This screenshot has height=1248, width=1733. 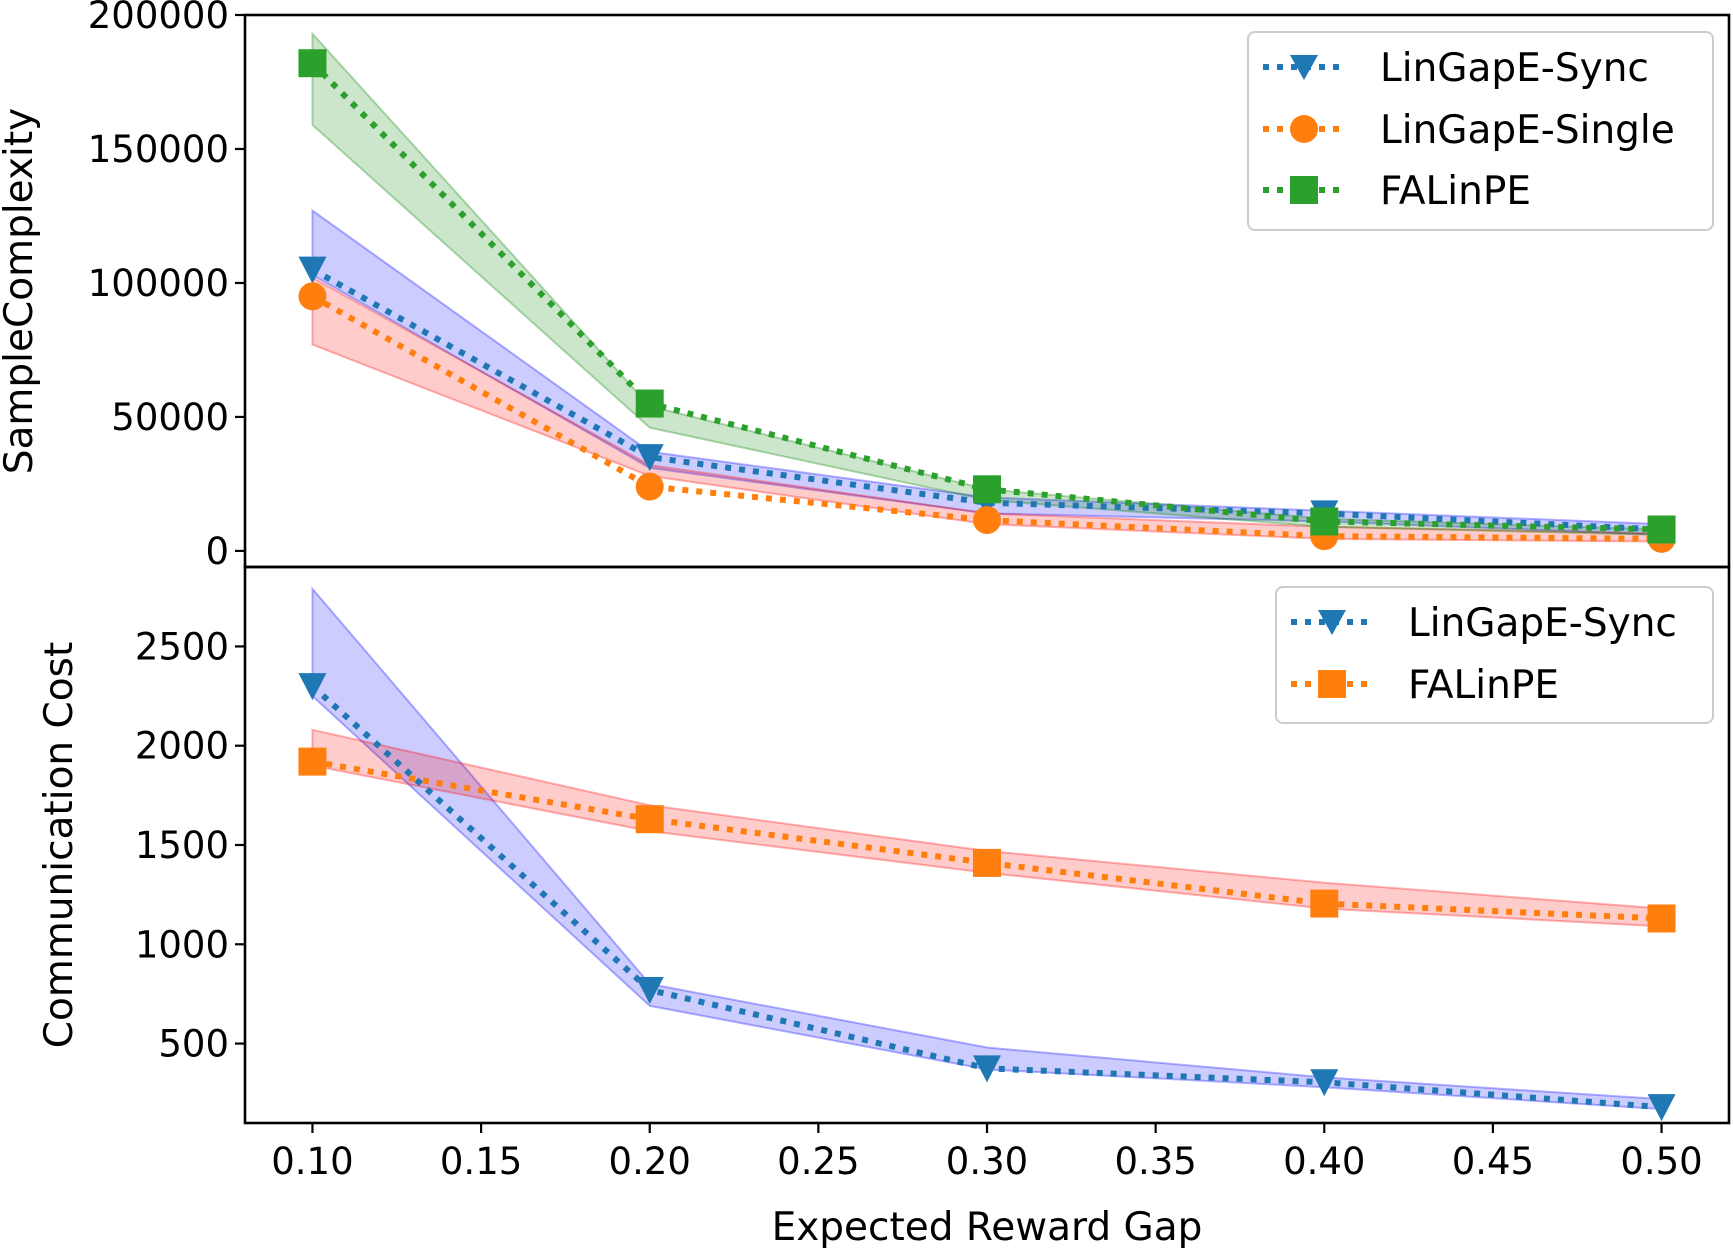 What do you see at coordinates (182, 646) in the screenshot?
I see `y-tick-label: 2500` at bounding box center [182, 646].